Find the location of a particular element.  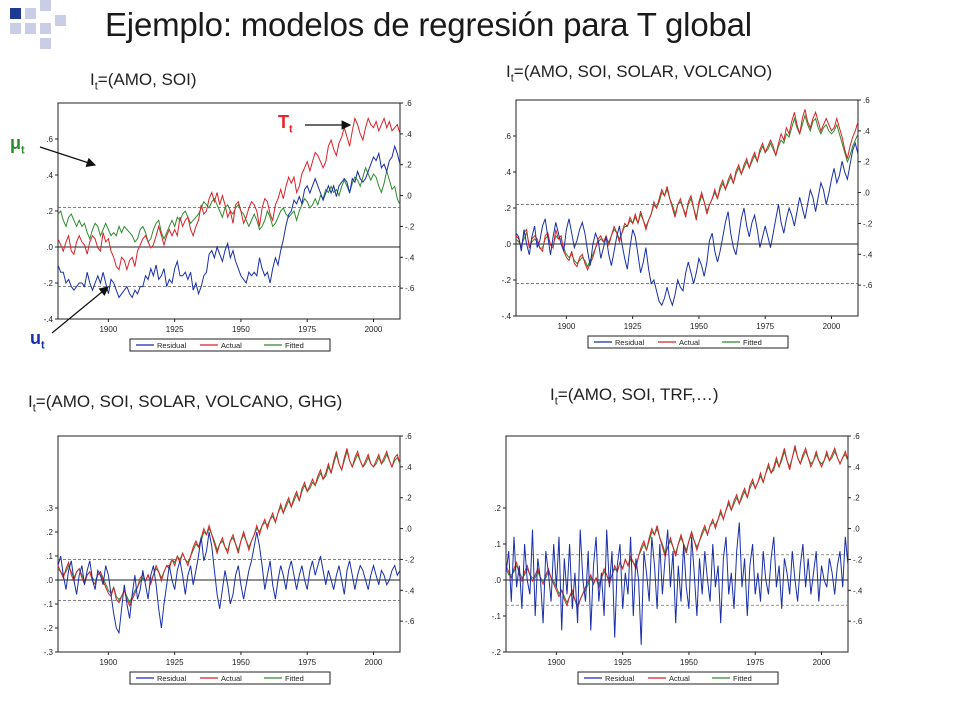

left-tick-label: .4 is located at coordinates (49, 175).